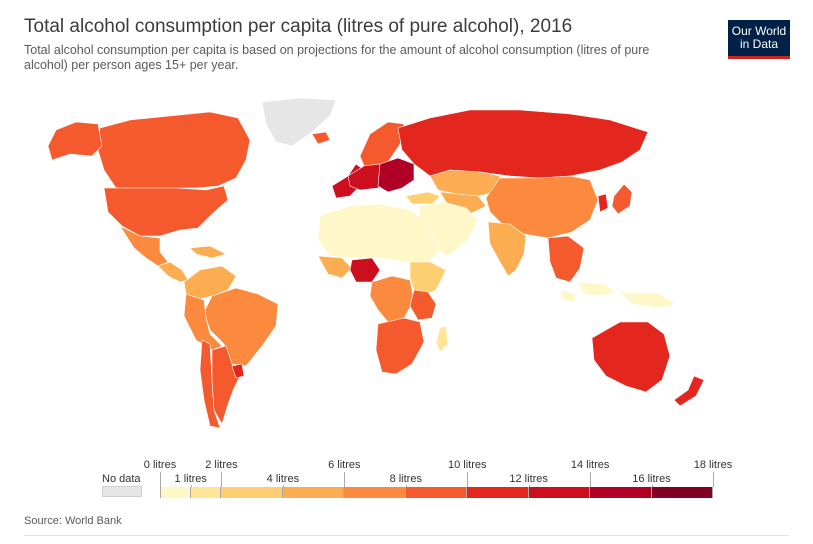  What do you see at coordinates (528, 479) in the screenshot?
I see `legend-tick-label: 12 litres` at bounding box center [528, 479].